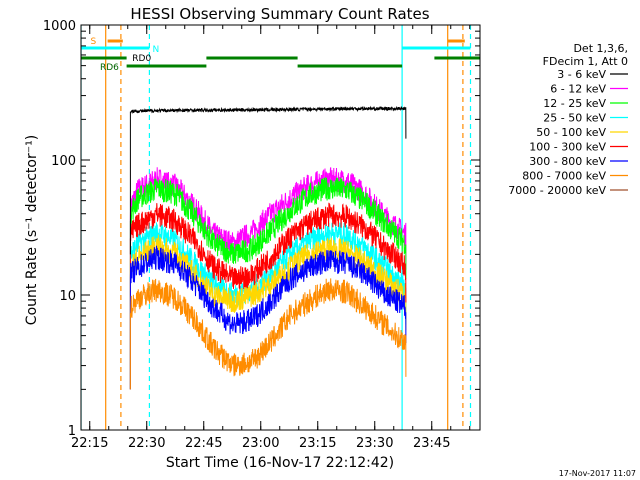 The image size is (640, 480). What do you see at coordinates (567, 161) in the screenshot?
I see `legend-label: 300 - 800 keV` at bounding box center [567, 161].